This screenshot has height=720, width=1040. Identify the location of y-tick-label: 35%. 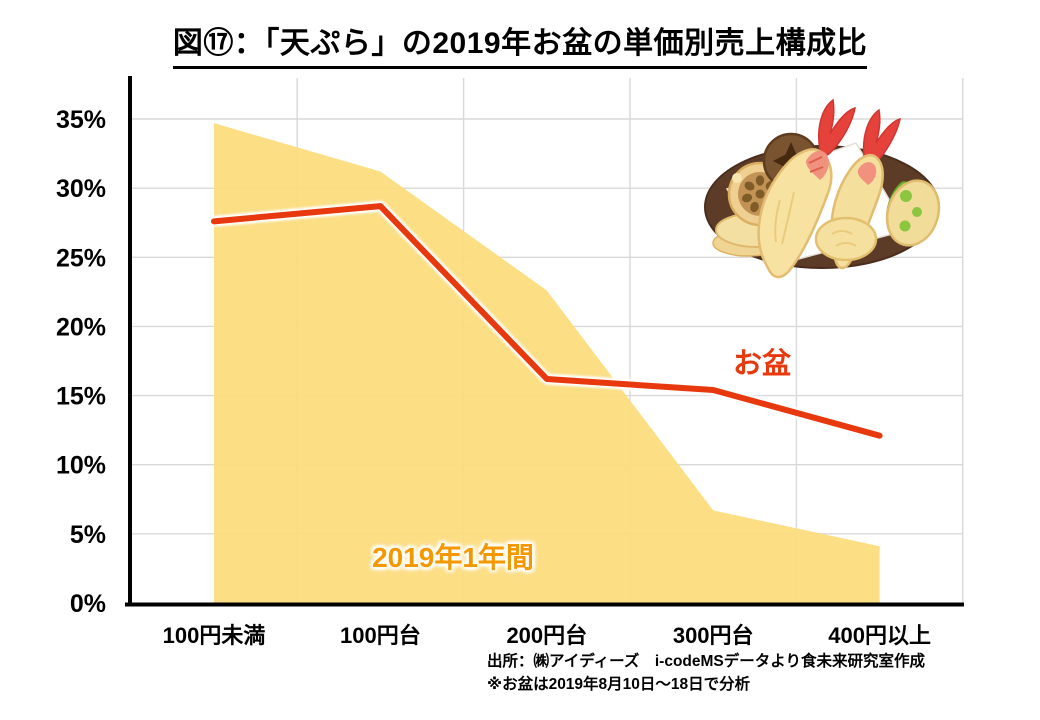
(81, 120).